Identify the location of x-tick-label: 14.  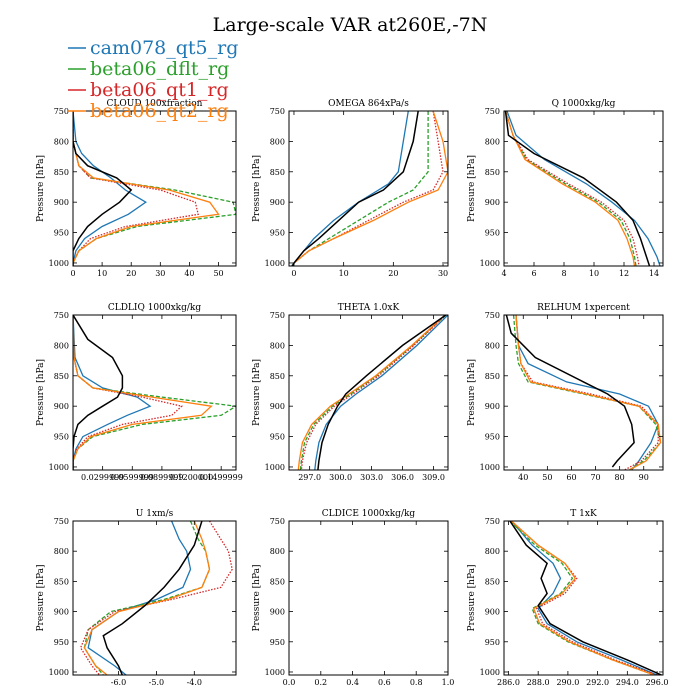
(654, 273).